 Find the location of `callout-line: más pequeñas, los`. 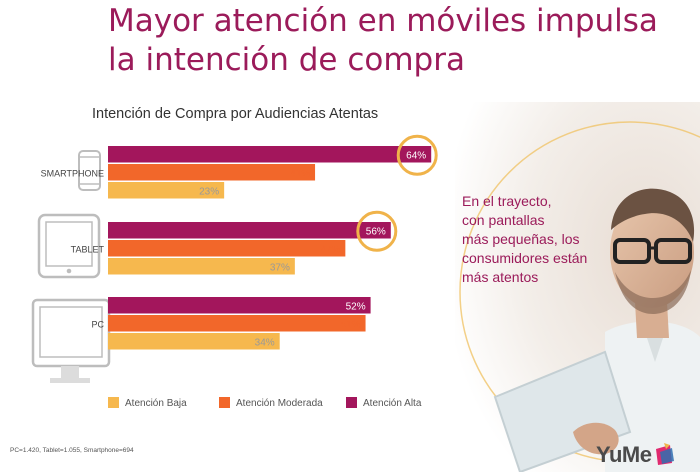

callout-line: más pequeñas, los is located at coordinates (521, 239).